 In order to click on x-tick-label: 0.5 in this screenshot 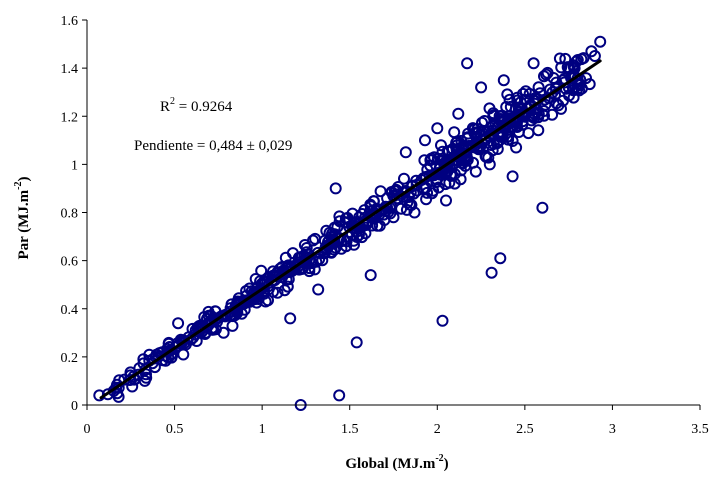, I will do `click(175, 429)`.